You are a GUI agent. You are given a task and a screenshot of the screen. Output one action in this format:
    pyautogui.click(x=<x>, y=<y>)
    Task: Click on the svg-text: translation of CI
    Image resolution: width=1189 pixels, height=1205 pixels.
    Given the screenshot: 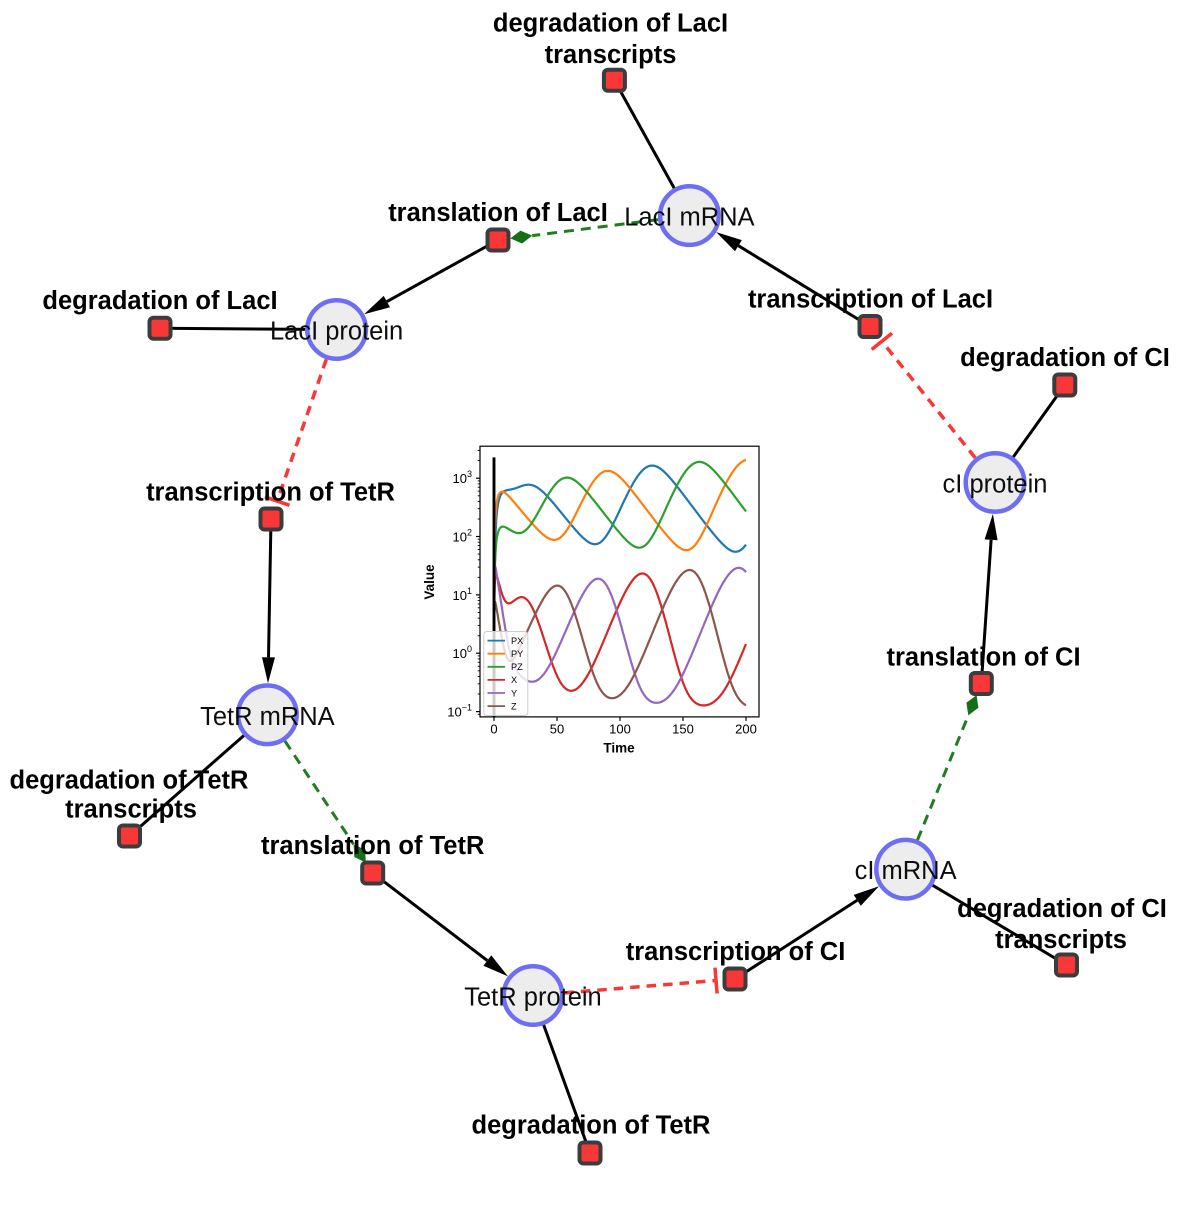 What is the action you would take?
    pyautogui.click(x=983, y=657)
    